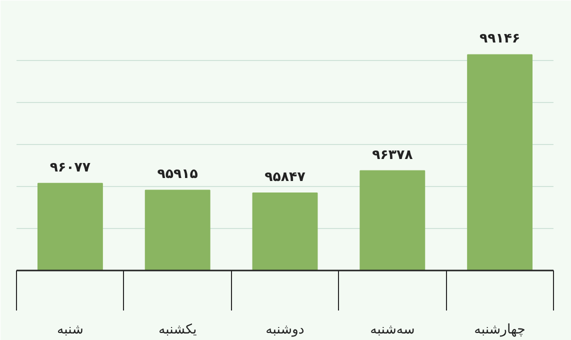 The width and height of the screenshot is (571, 340). I want to click on data-label: ۹۶۰۷۷, so click(70, 168).